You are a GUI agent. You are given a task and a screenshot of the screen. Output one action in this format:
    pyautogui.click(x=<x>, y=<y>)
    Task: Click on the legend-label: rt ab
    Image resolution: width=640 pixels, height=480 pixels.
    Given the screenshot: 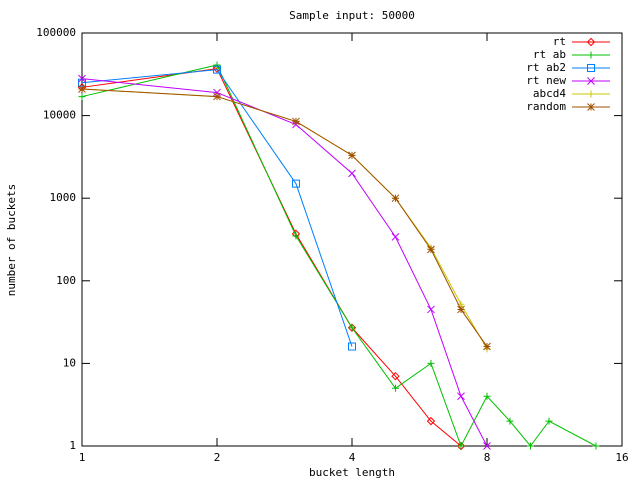 What is the action you would take?
    pyautogui.click(x=549, y=54)
    